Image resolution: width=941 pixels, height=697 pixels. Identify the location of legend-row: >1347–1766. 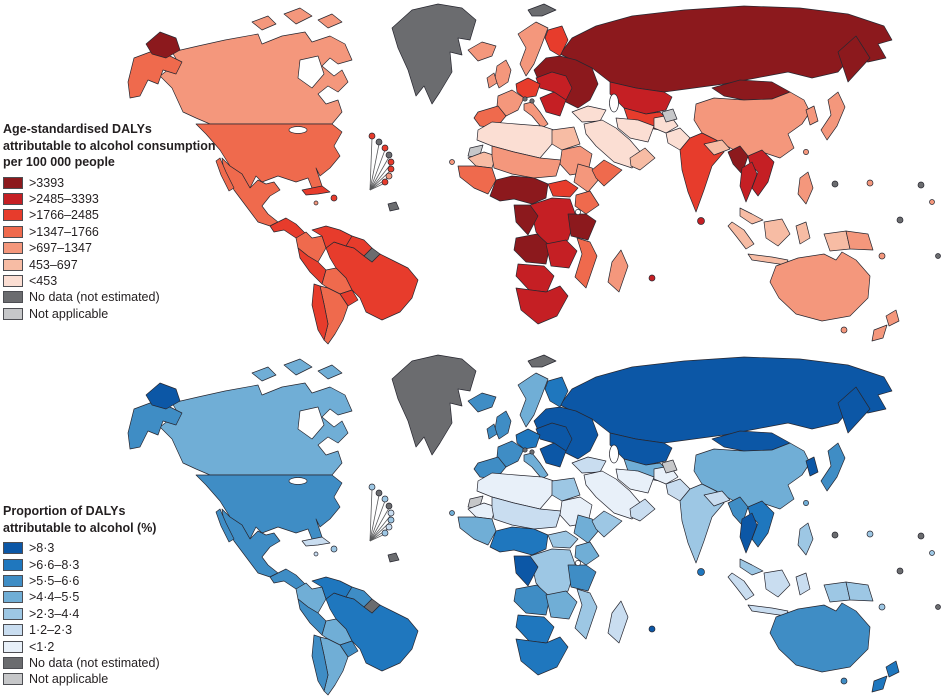
(120, 232).